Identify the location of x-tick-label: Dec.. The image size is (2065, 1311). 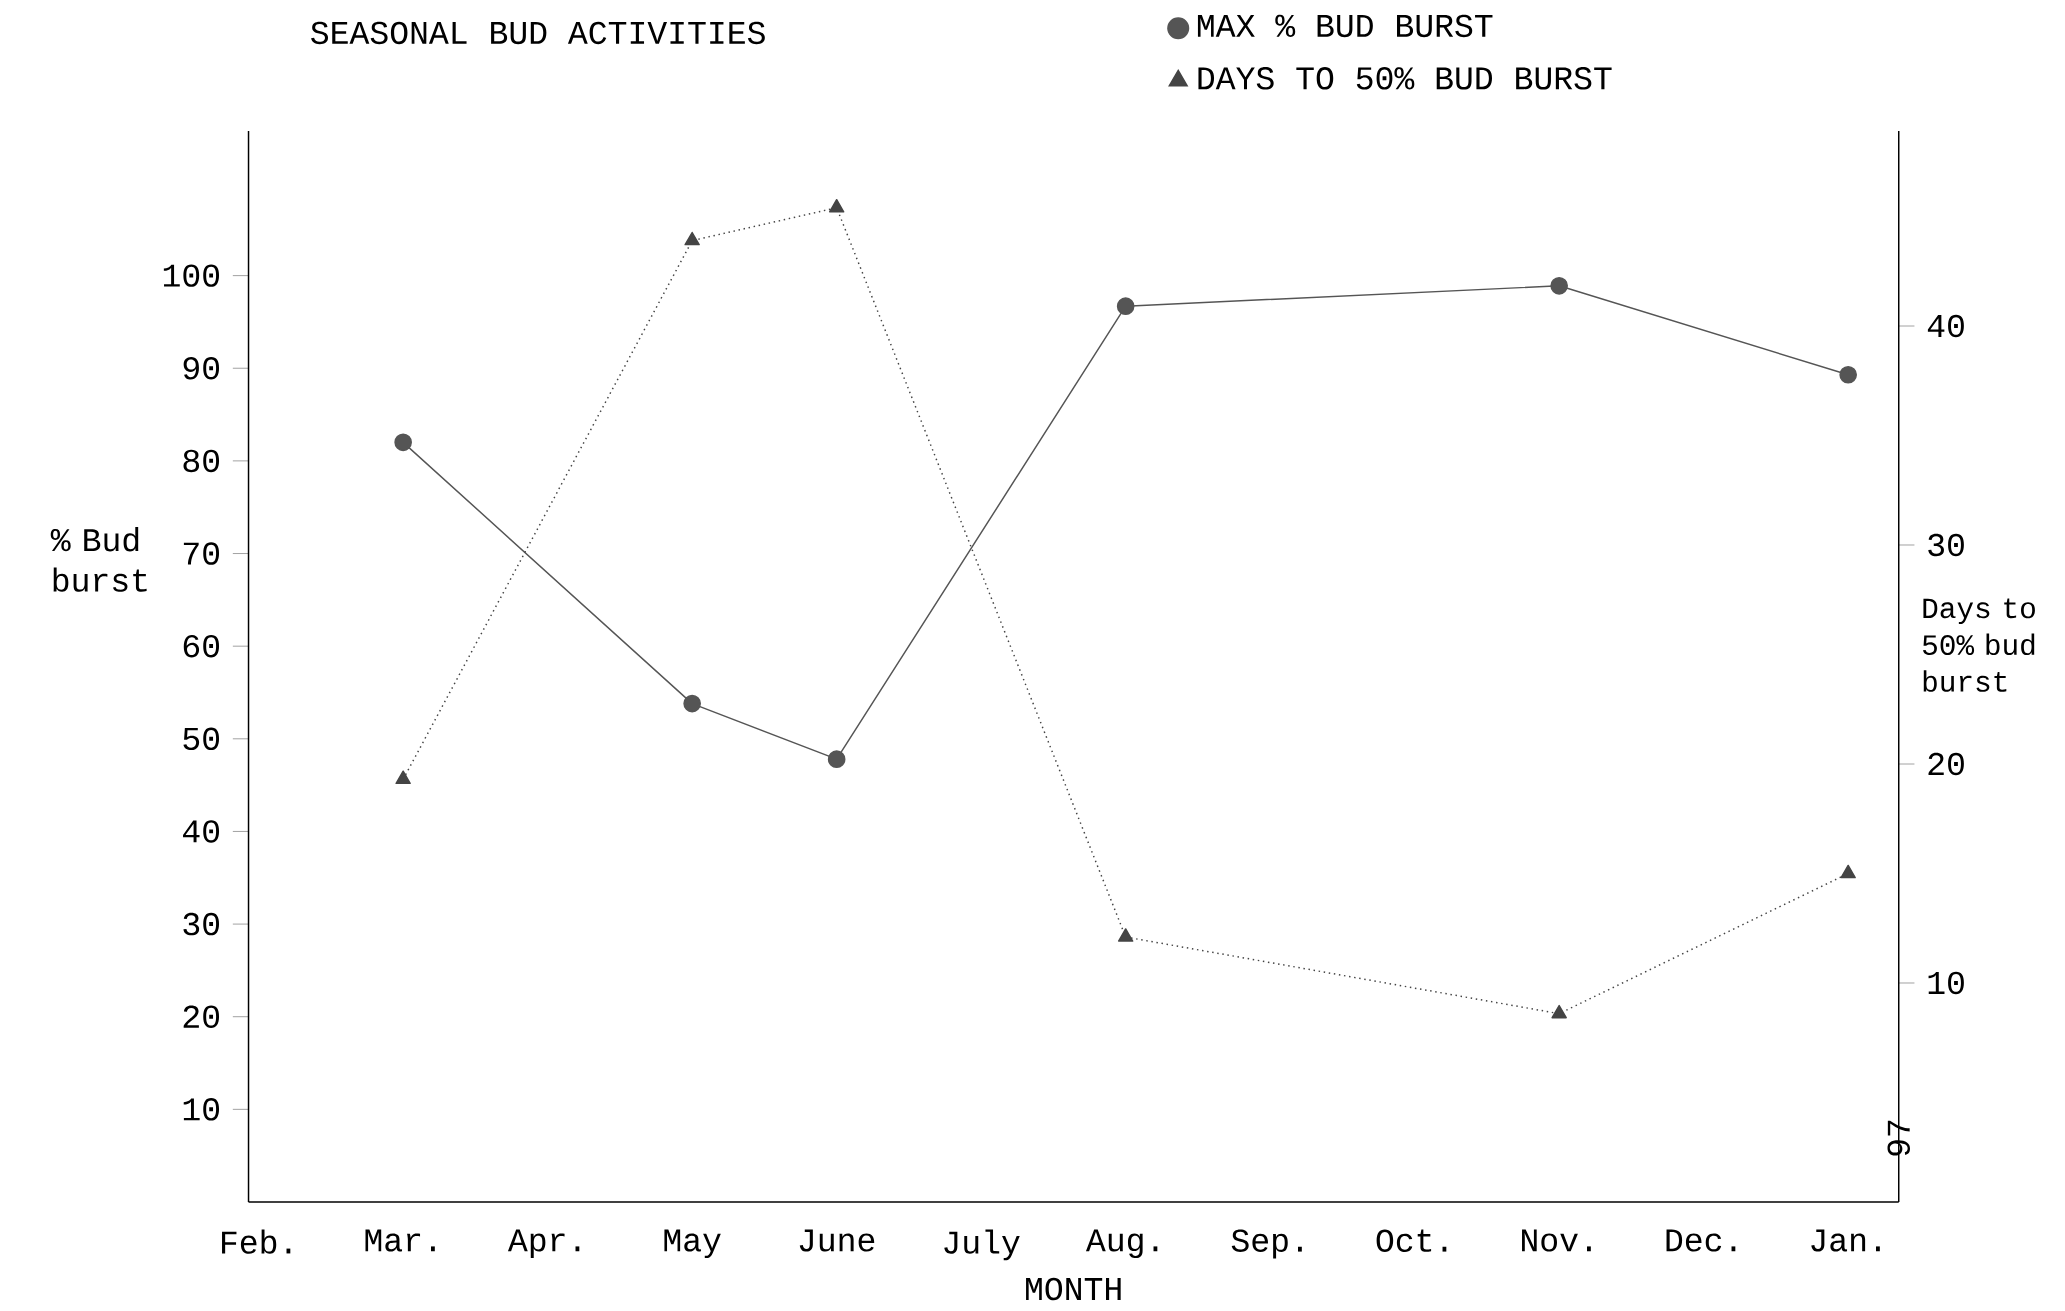
(1701, 1240).